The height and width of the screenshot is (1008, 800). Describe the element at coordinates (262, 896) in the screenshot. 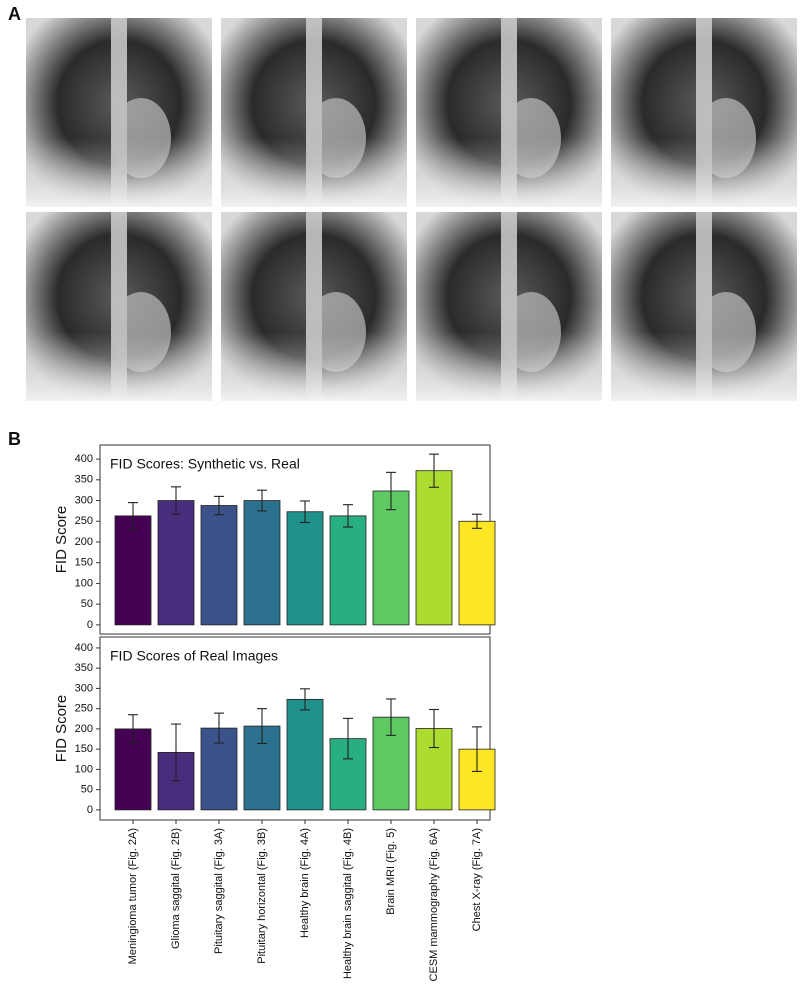

I see `x-tick-label: Pituitary horizontal (Fig. 3B)` at that location.